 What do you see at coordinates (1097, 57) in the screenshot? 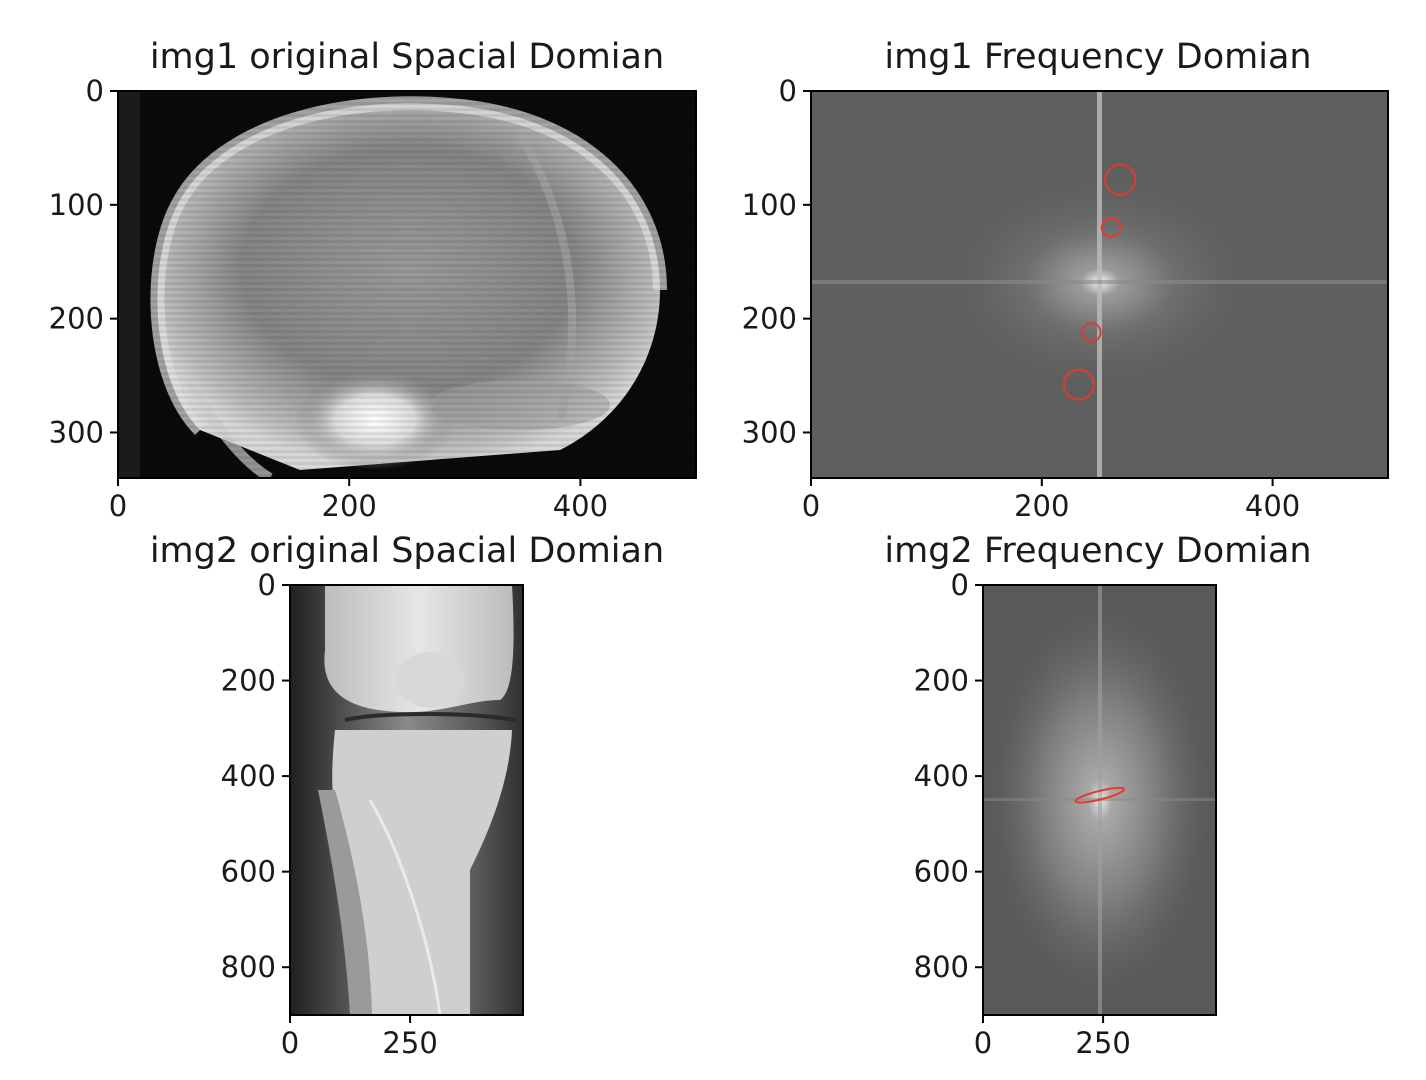
I see `panel-title-img1-frequency: img1 Frequency Domian` at bounding box center [1097, 57].